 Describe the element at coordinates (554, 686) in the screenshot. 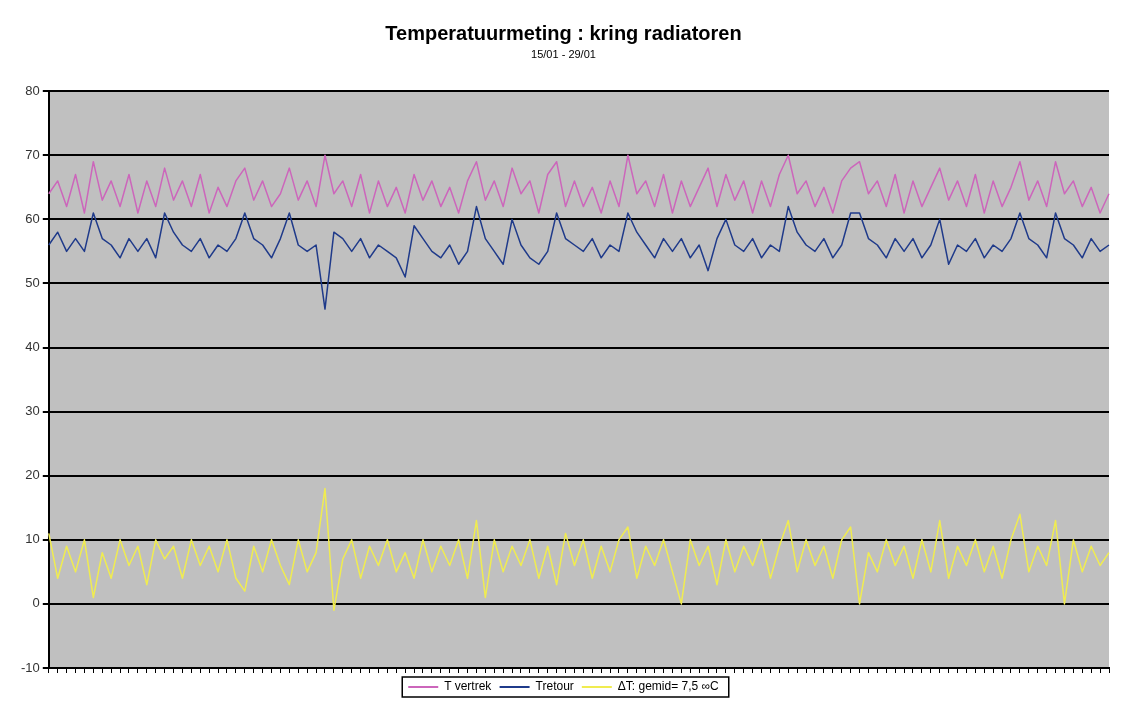

I see `legend-label: Tretour` at that location.